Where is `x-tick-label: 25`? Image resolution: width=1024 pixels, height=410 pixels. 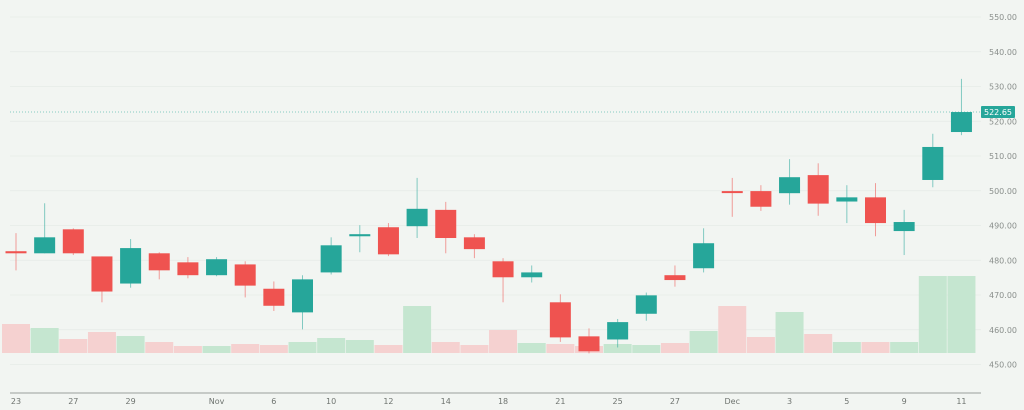
x-tick-label: 25 is located at coordinates (618, 401).